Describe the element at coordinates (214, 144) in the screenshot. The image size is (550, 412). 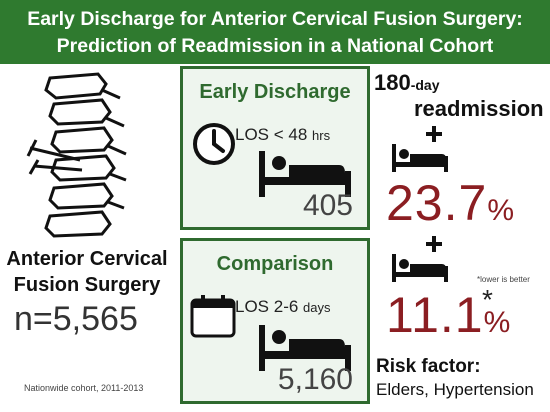
I see `clock-icon` at that location.